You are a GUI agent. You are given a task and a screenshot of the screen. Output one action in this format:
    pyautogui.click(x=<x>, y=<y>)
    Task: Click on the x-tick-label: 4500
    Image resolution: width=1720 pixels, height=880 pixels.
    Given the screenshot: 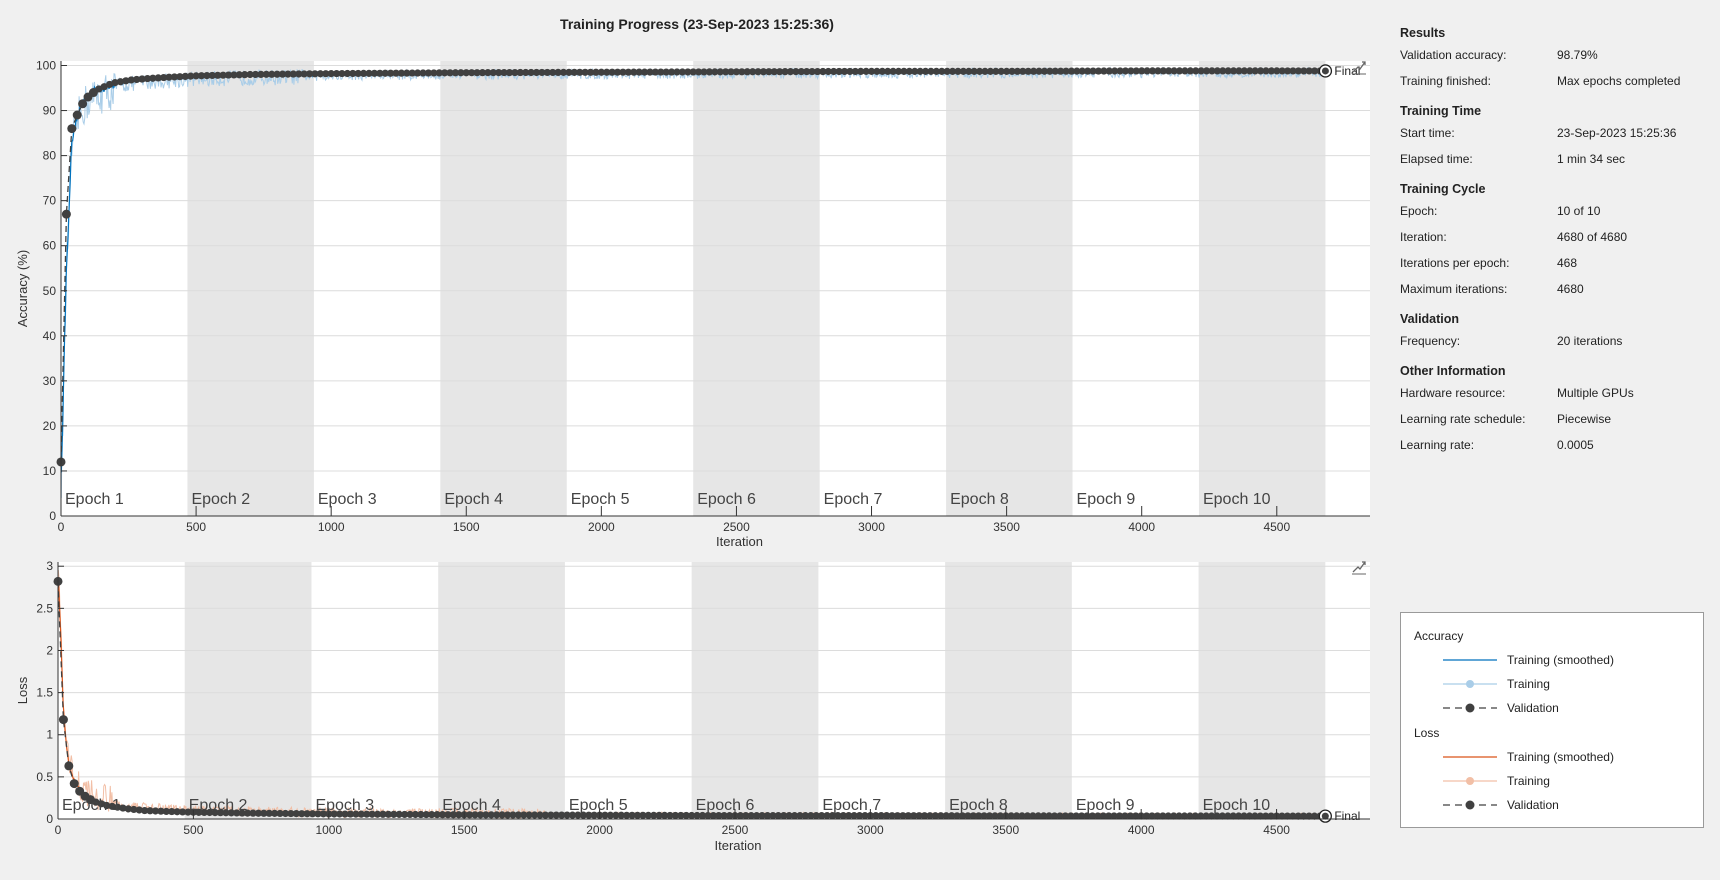 What is the action you would take?
    pyautogui.click(x=1276, y=527)
    